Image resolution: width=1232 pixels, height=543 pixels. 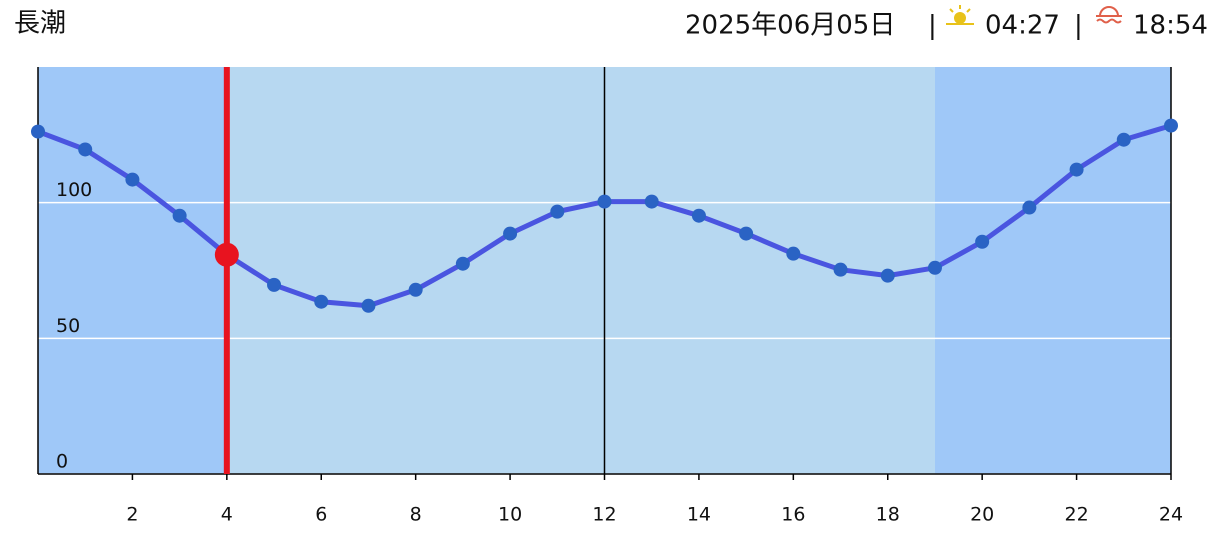 What do you see at coordinates (1076, 515) in the screenshot?
I see `x-tick-label: 22` at bounding box center [1076, 515].